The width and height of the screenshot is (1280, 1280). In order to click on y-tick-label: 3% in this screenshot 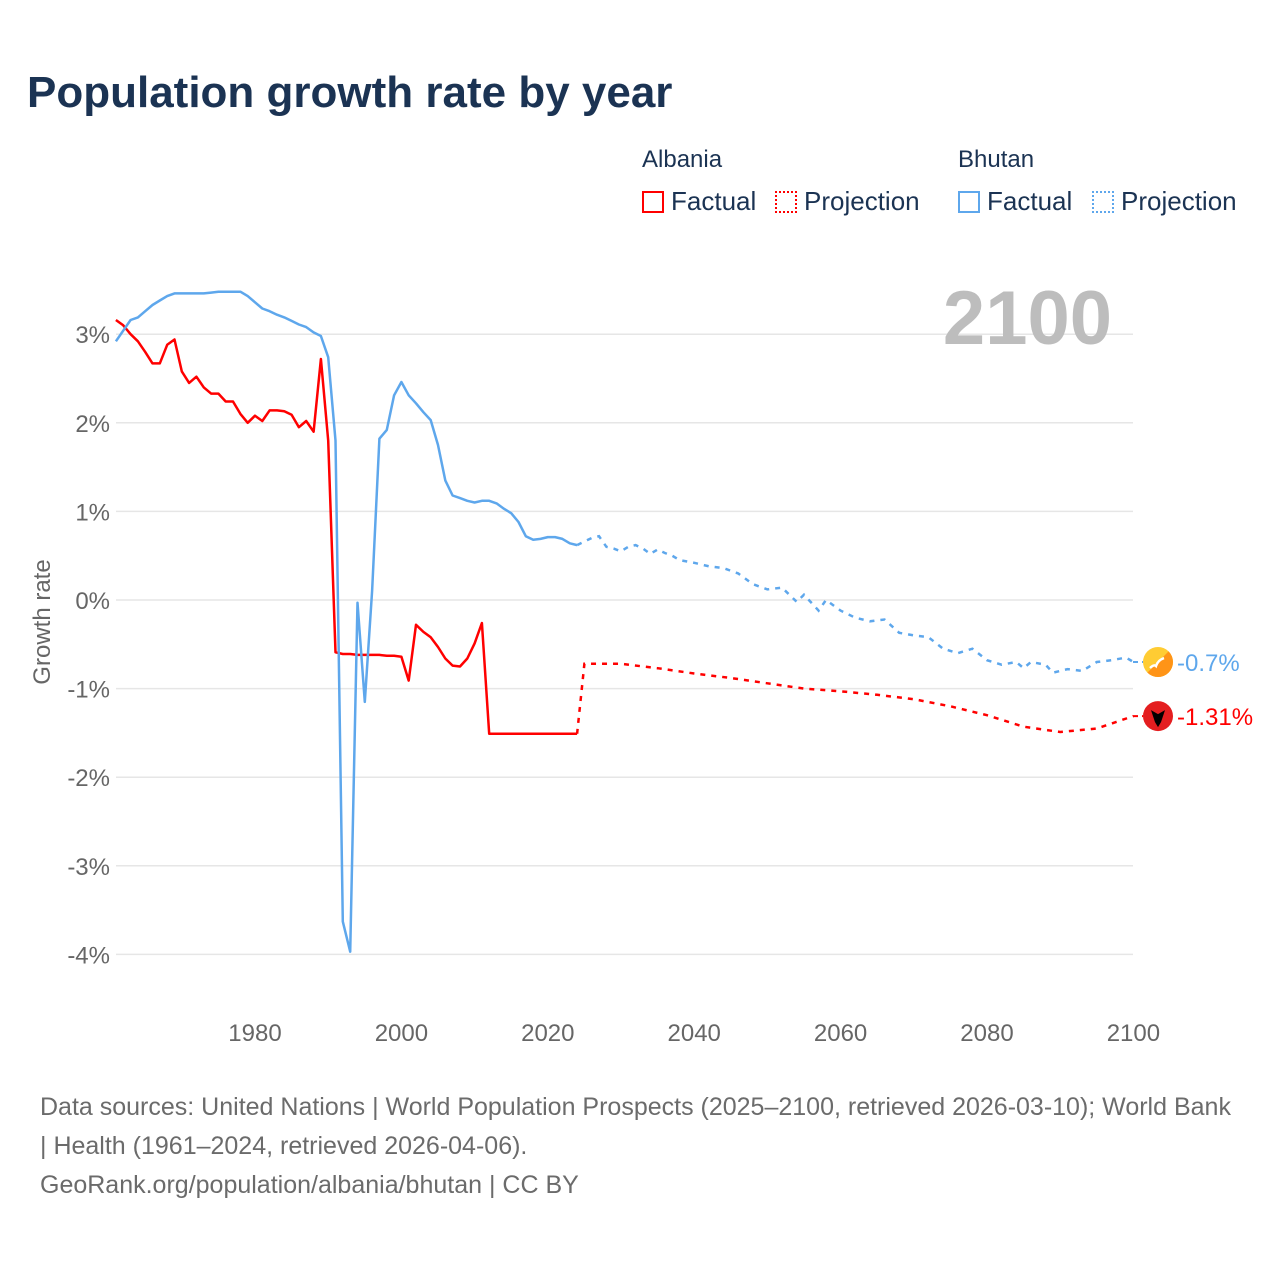, I will do `click(92, 335)`.